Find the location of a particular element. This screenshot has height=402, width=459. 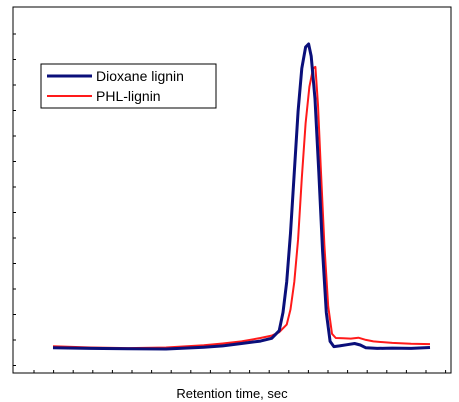

legend: Dioxane lignin PHL-lignin is located at coordinates (128, 86).